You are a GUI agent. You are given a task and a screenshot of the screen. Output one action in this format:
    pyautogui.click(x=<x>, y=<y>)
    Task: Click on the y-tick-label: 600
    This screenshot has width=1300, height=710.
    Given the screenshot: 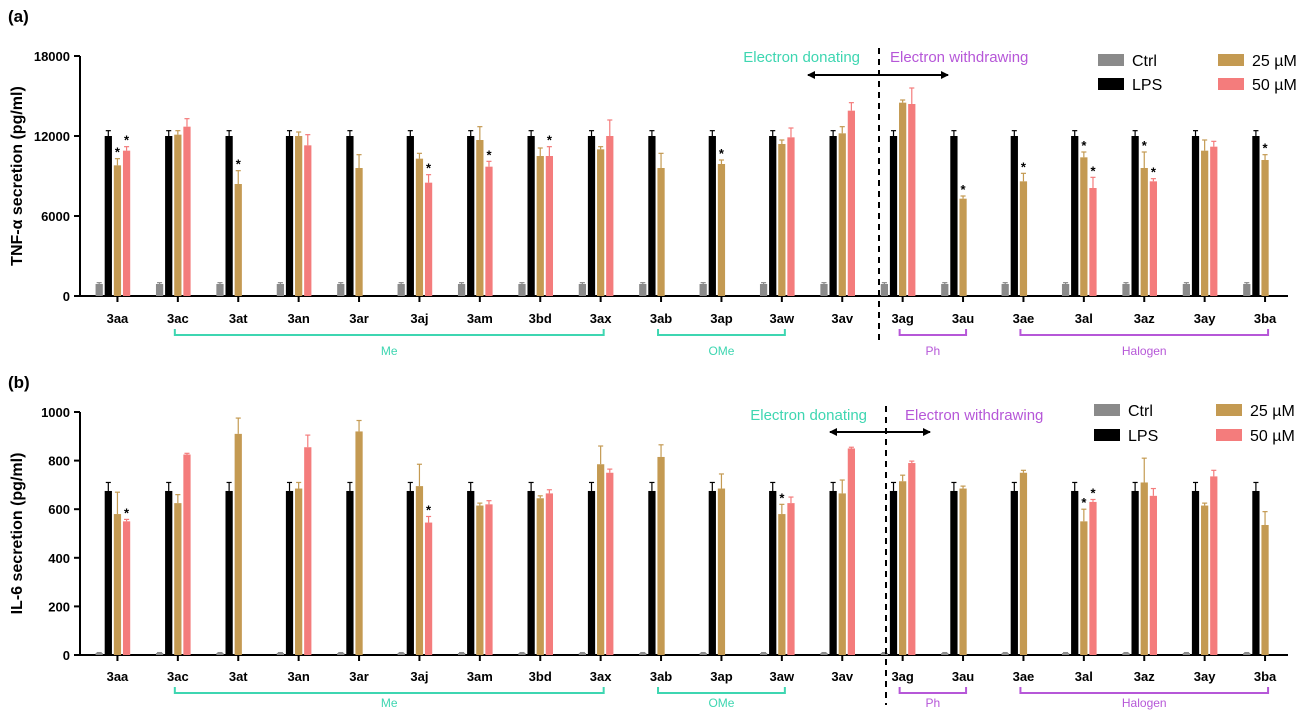 What is the action you would take?
    pyautogui.click(x=59, y=509)
    